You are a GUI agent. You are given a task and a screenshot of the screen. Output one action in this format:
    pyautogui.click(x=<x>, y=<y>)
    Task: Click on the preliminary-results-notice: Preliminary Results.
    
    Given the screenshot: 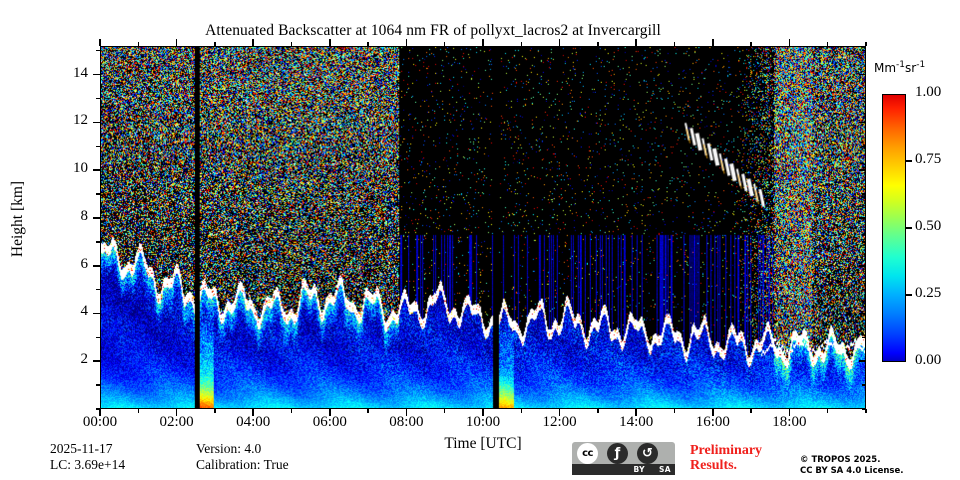 What is the action you would take?
    pyautogui.click(x=726, y=458)
    